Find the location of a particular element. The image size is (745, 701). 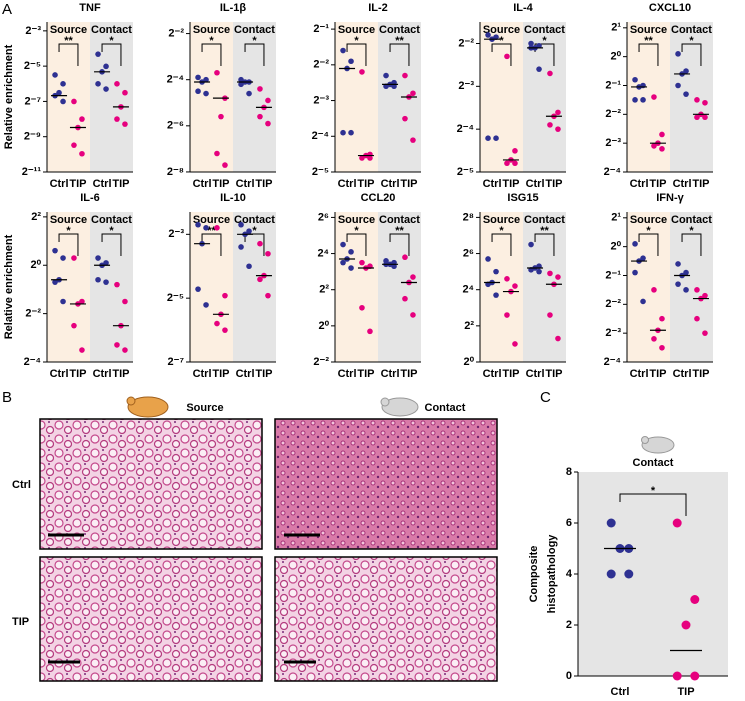

chart-title: IL-10 is located at coordinates (233, 198).